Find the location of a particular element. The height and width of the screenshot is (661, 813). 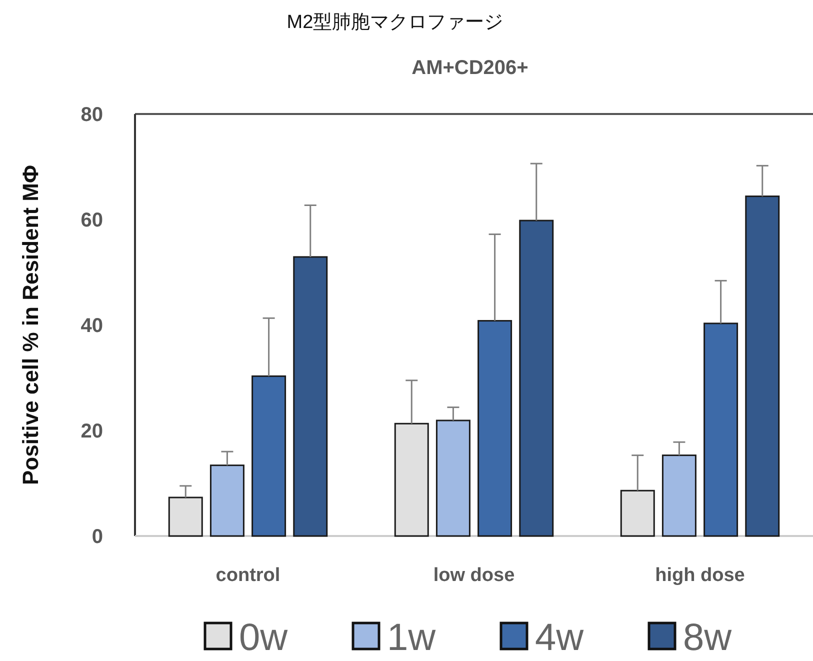

legend-label: 1w is located at coordinates (411, 638).